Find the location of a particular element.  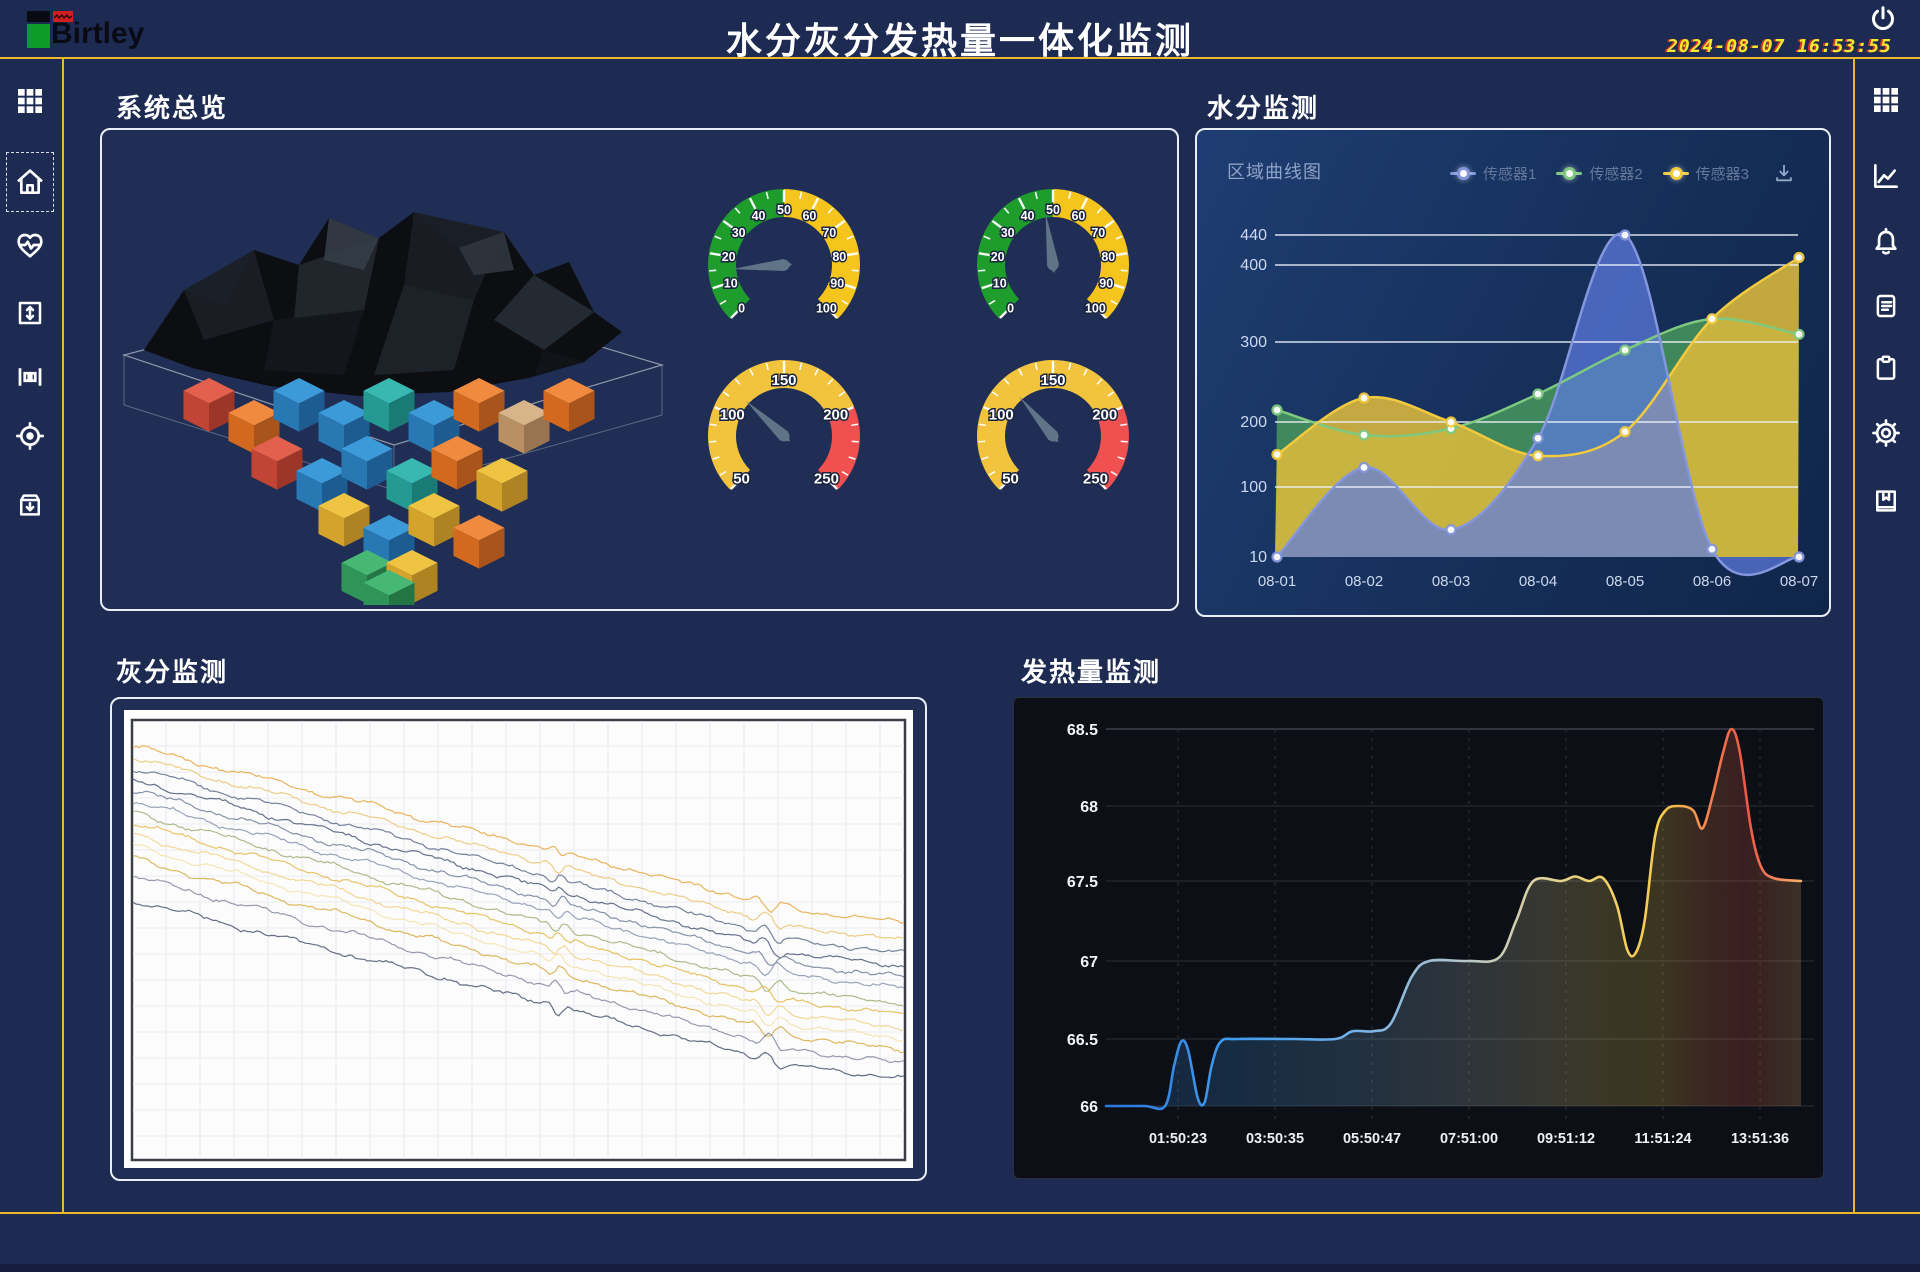

coal-3d-visualization is located at coordinates (393, 408).